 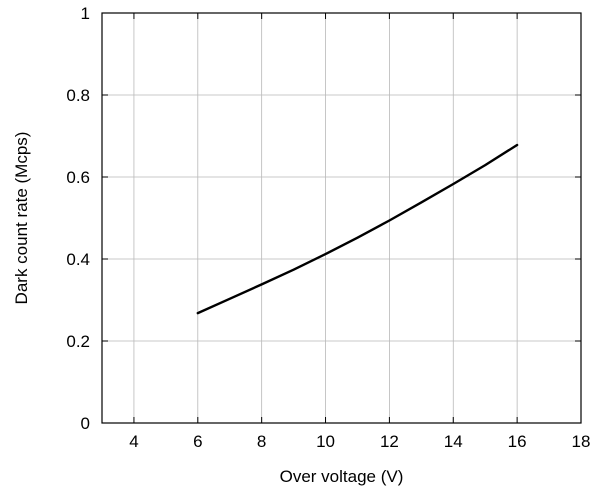 I want to click on x-tick-label: 6, so click(x=197, y=441).